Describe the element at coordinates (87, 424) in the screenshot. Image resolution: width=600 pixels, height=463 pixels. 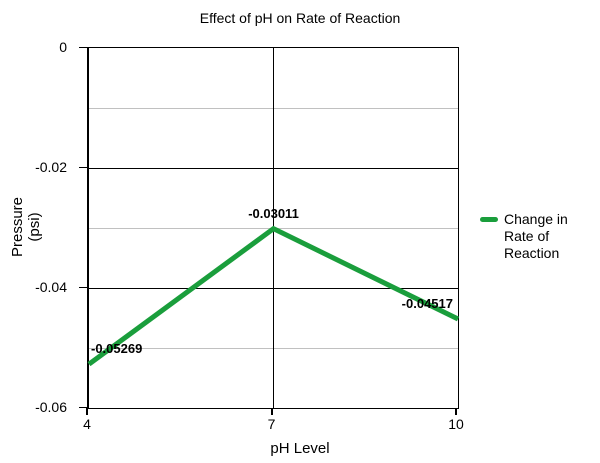
I see `x-tick-label: 4` at that location.